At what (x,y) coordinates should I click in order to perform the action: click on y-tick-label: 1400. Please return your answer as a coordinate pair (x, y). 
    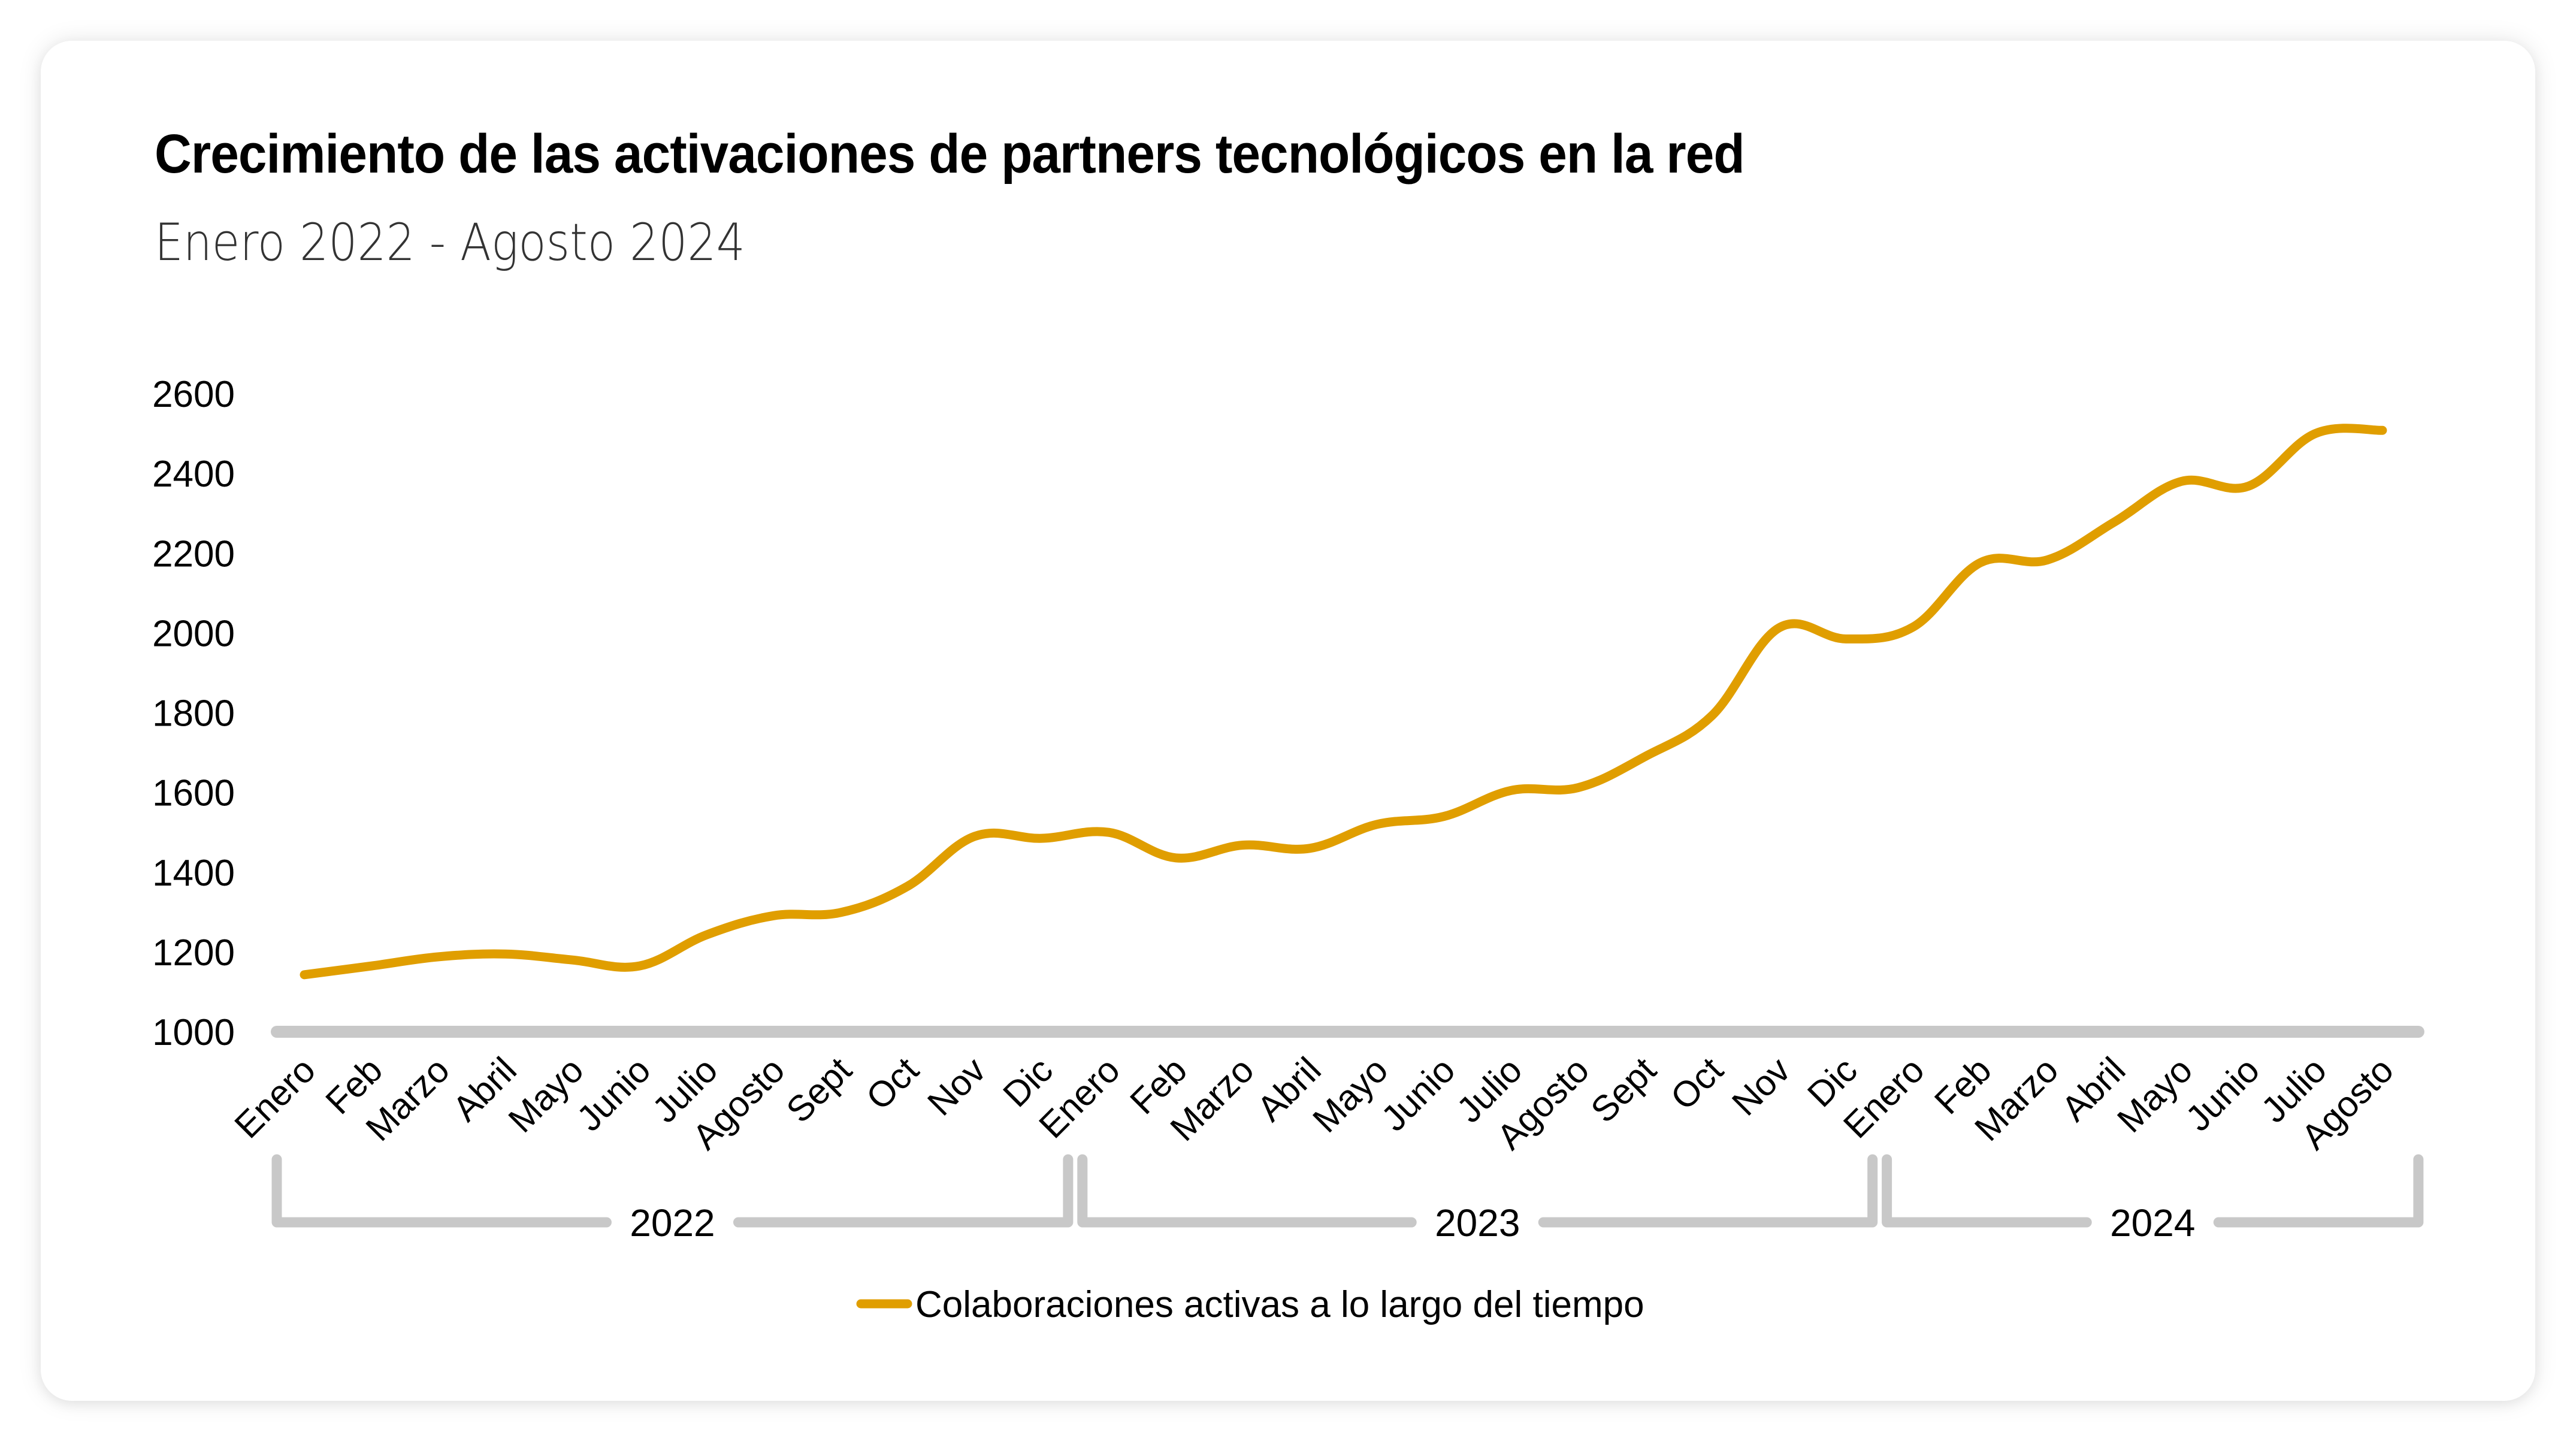
    Looking at the image, I should click on (193, 873).